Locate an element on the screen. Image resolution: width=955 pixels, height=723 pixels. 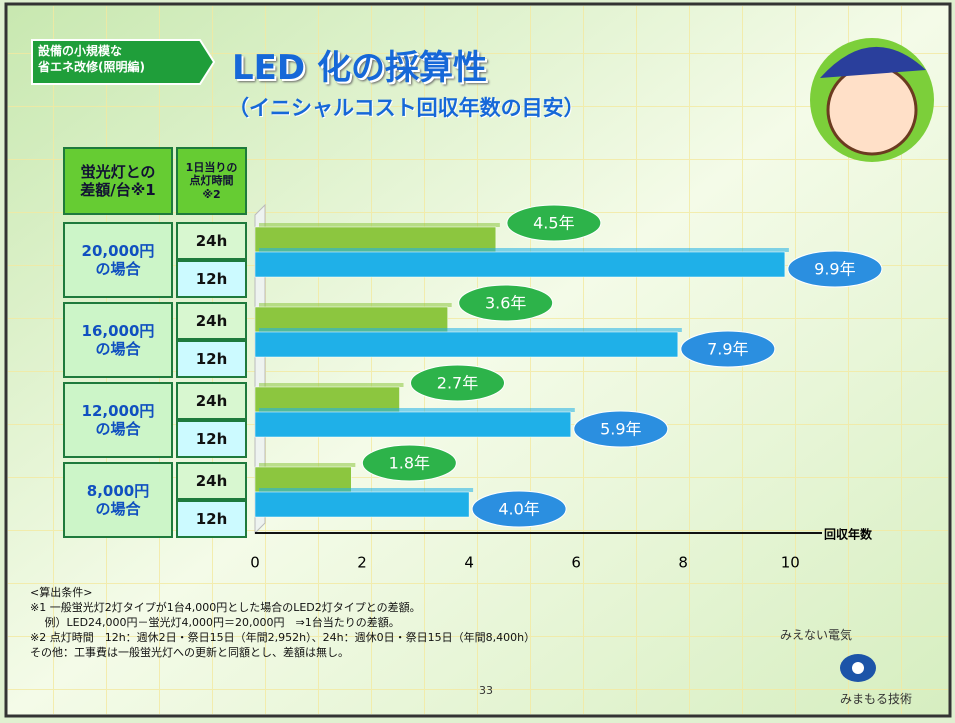
value-label: 7.9年 is located at coordinates (727, 349).